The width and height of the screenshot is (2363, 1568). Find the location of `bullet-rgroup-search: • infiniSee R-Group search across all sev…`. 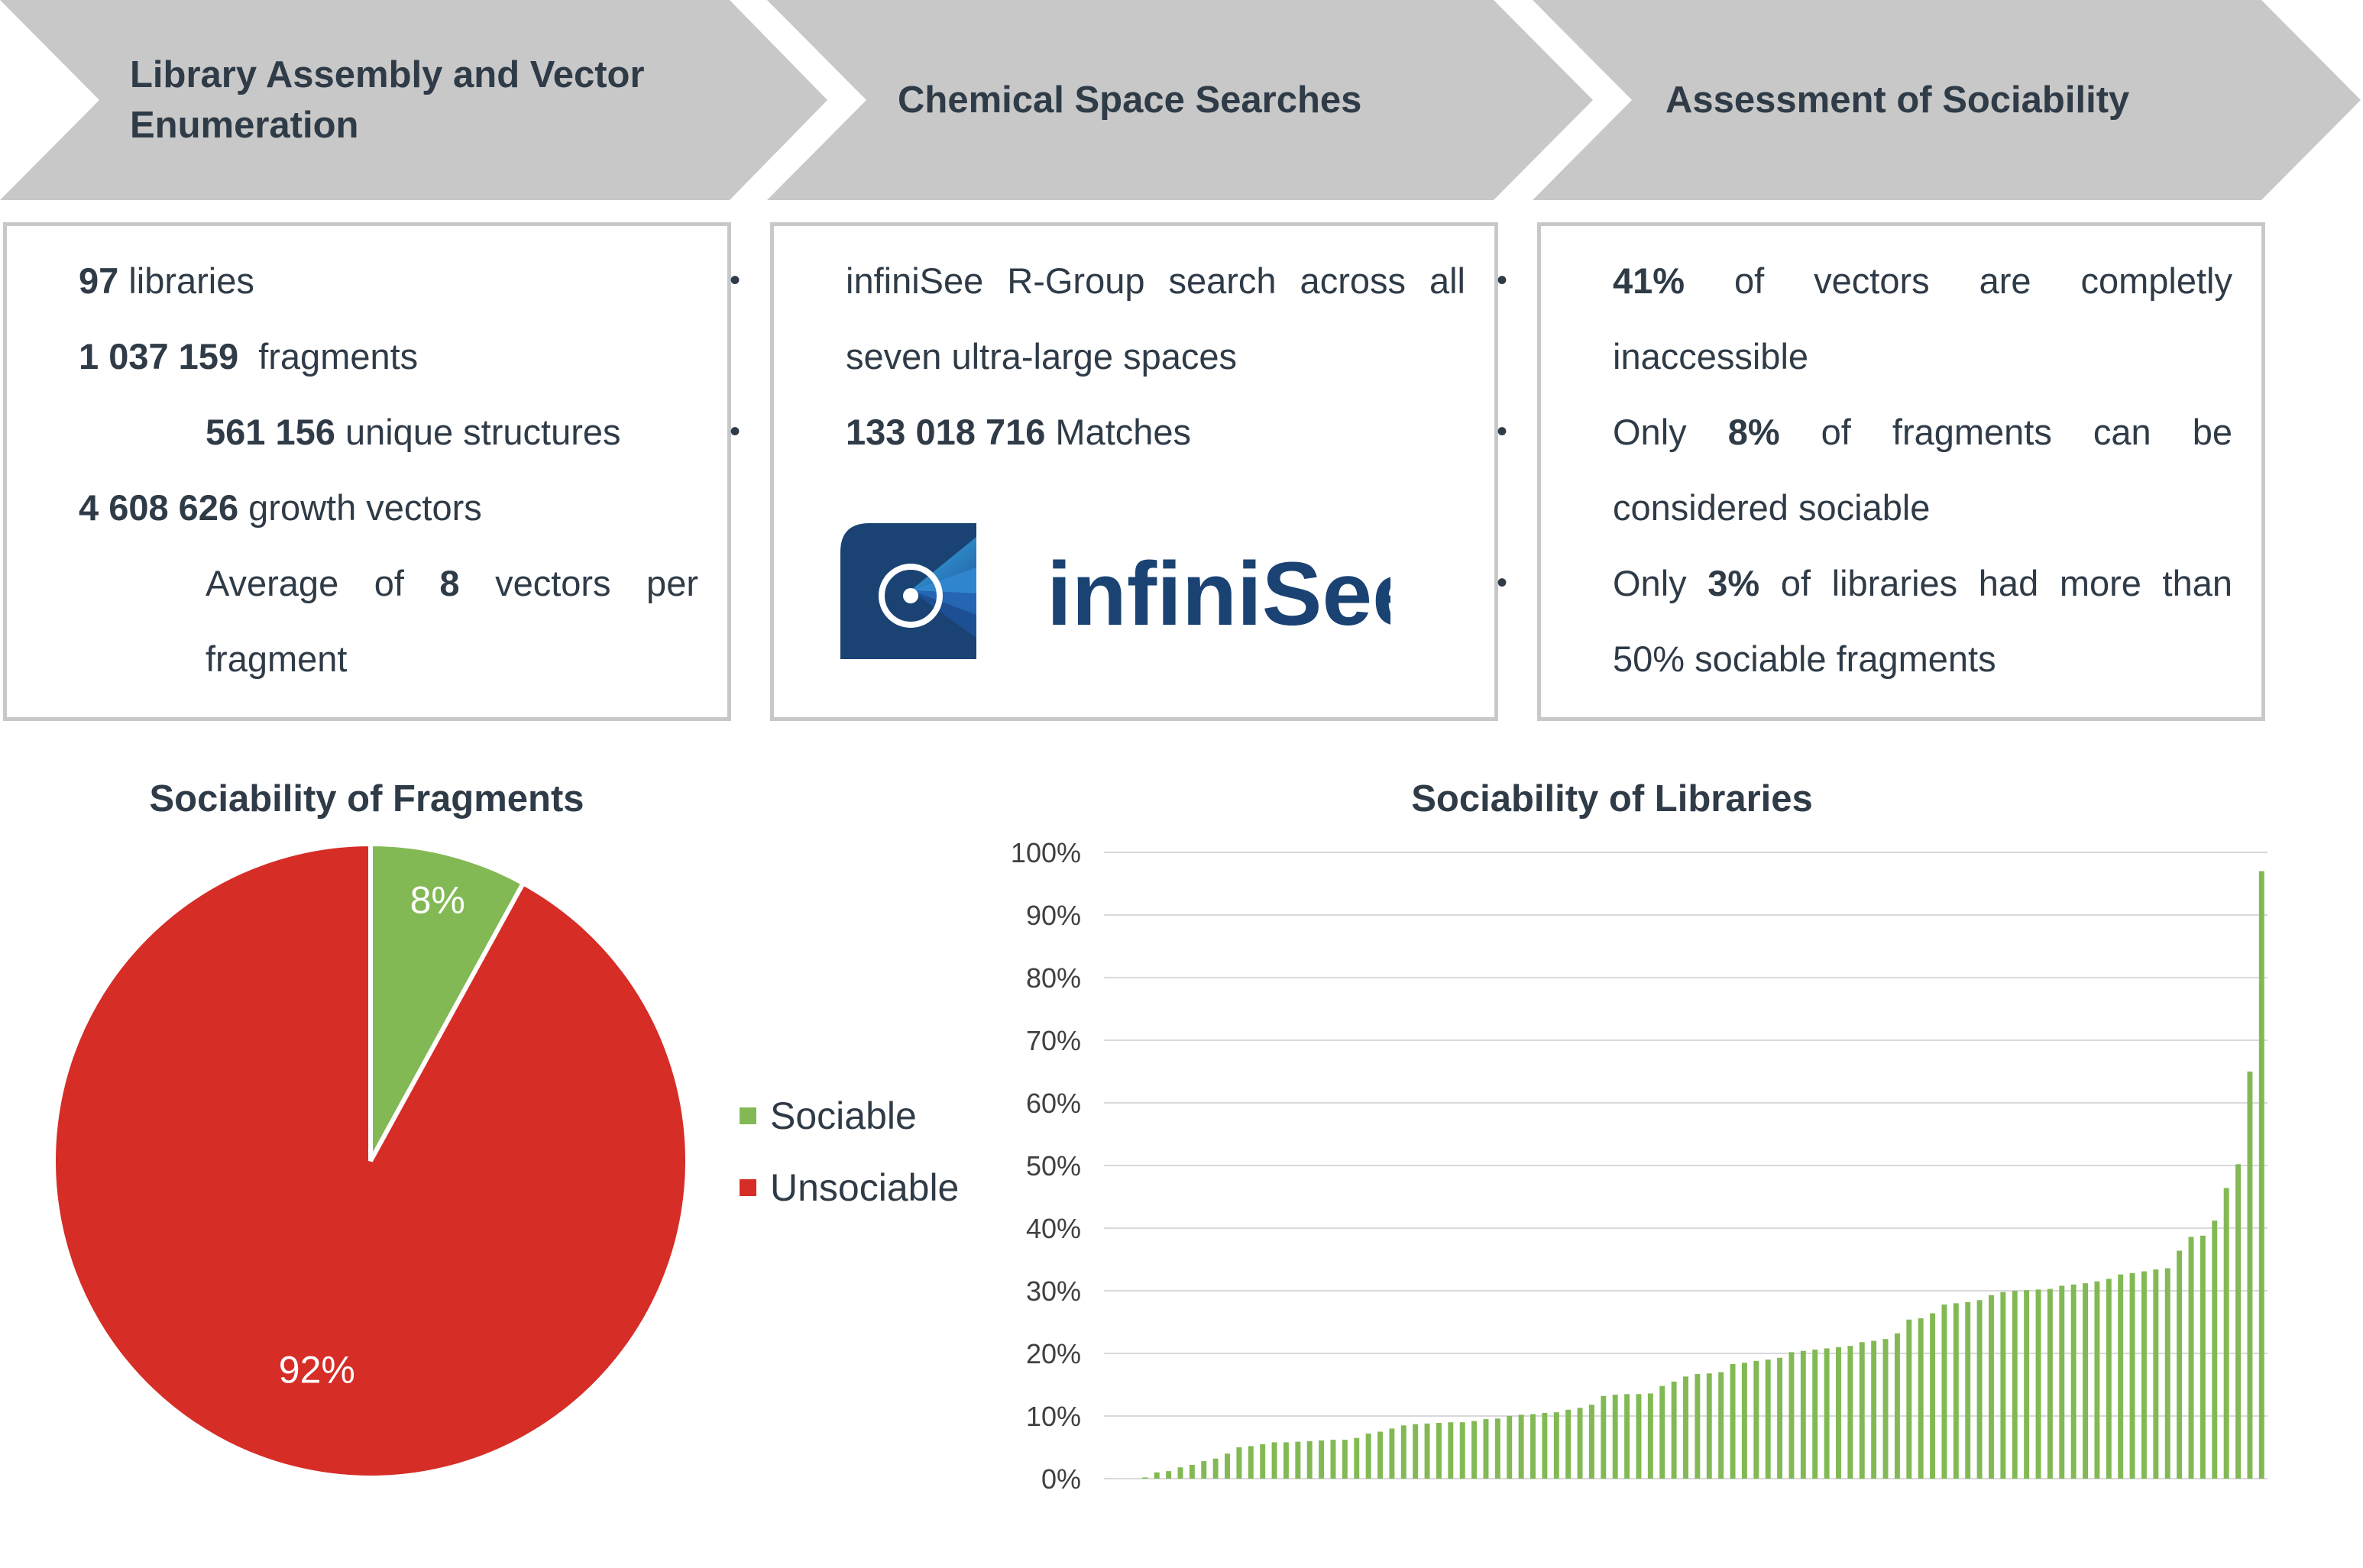

bullet-rgroup-search: • infiniSee R-Group search across all sev… is located at coordinates (1097, 318).